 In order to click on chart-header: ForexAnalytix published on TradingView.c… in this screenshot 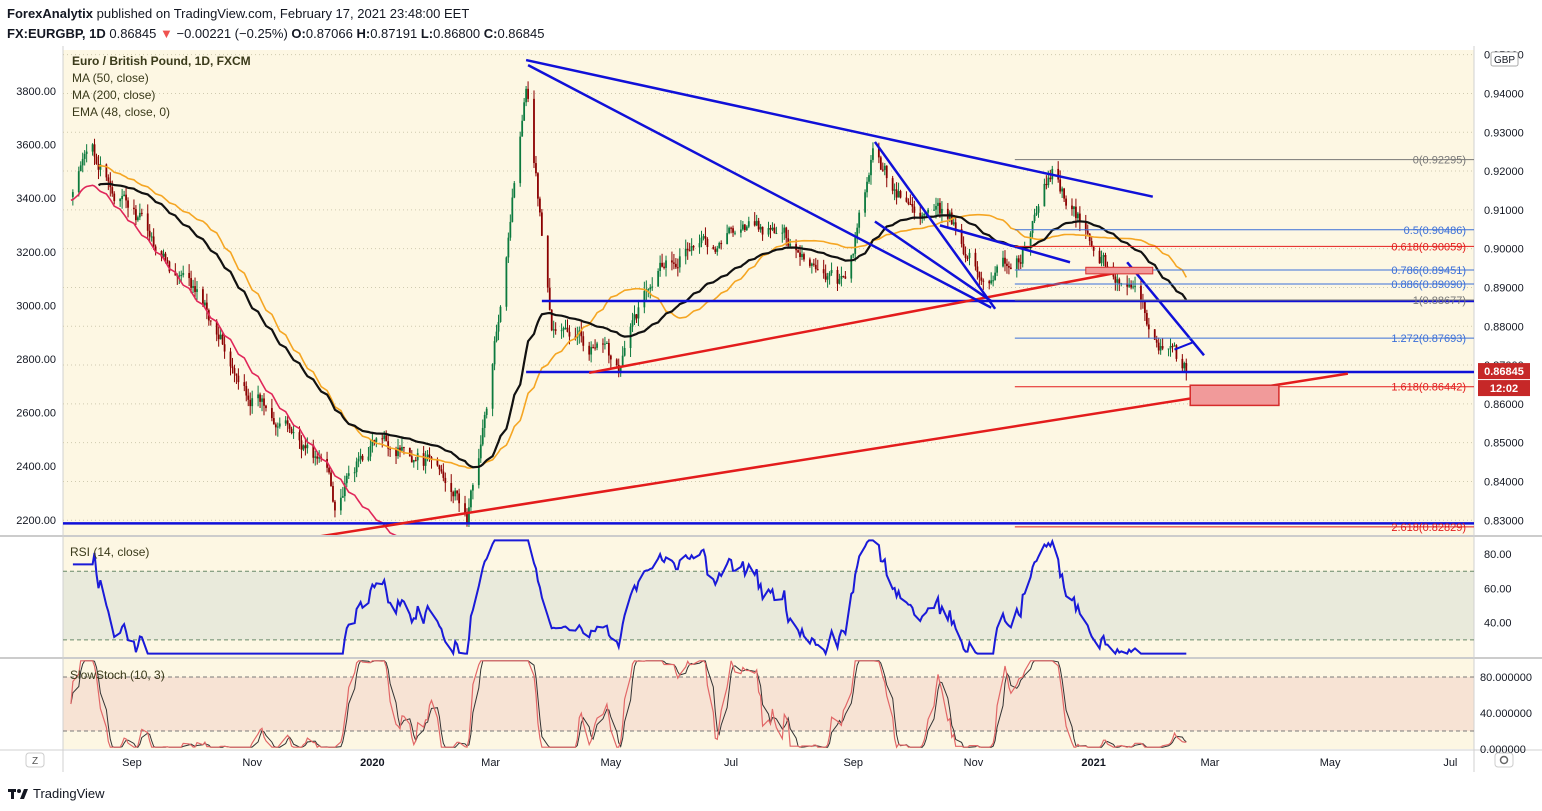, I will do `click(771, 24)`.